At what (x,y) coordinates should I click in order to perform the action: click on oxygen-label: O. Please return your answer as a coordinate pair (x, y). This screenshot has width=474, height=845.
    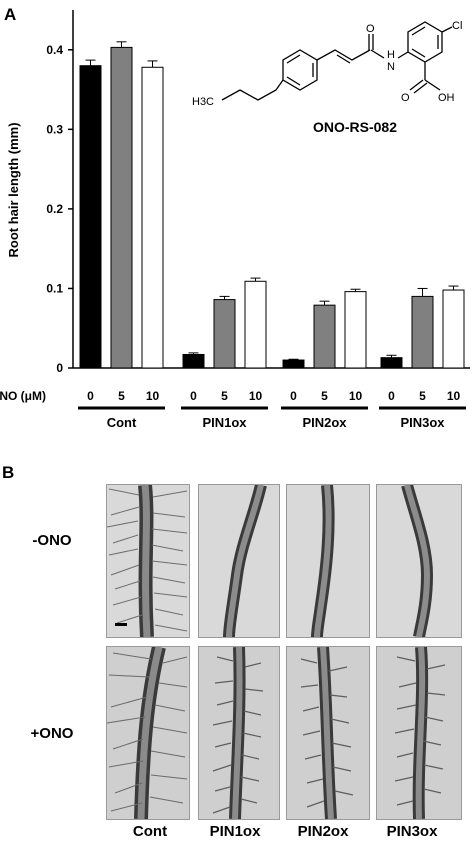
    Looking at the image, I should click on (370, 29).